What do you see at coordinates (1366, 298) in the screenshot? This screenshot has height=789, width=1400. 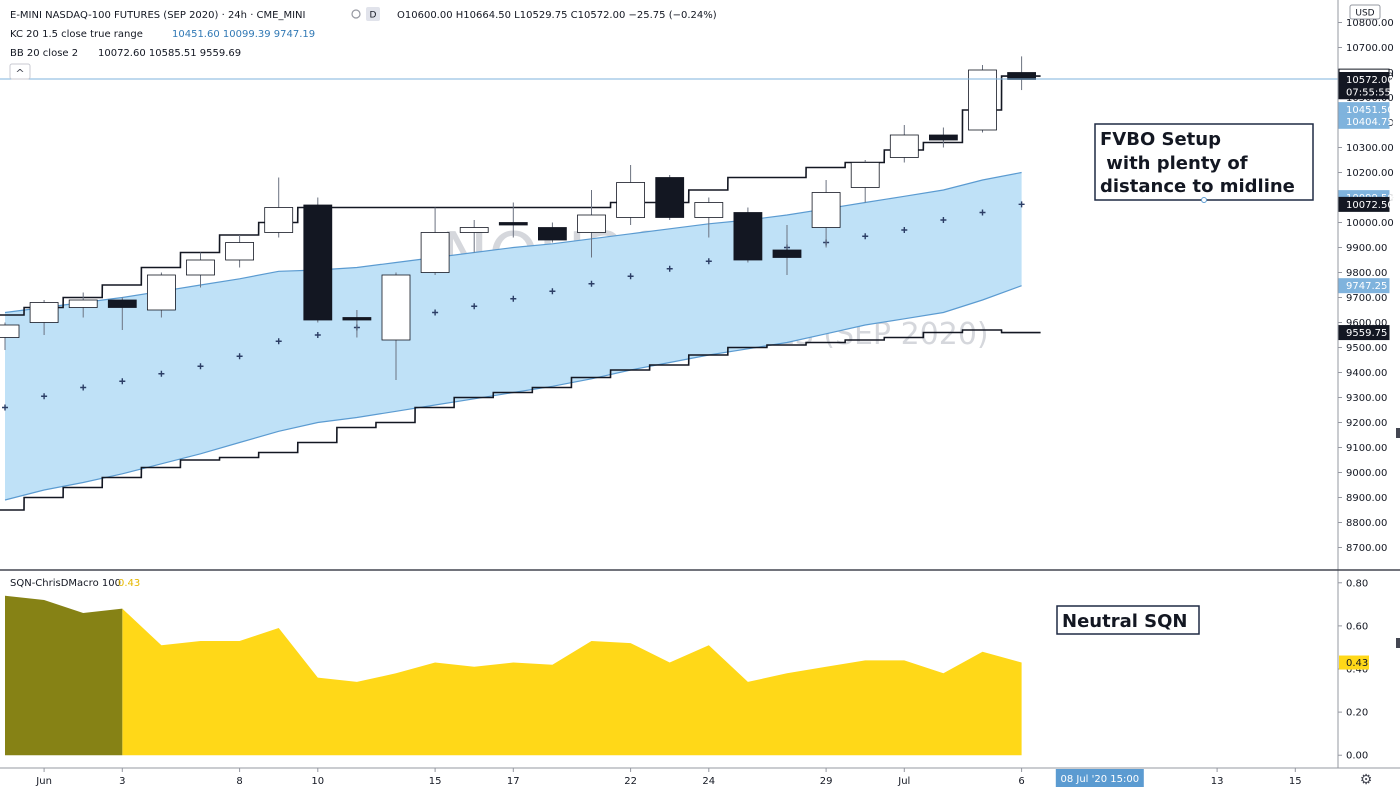 I see `price-tick-label: 9700.00` at bounding box center [1366, 298].